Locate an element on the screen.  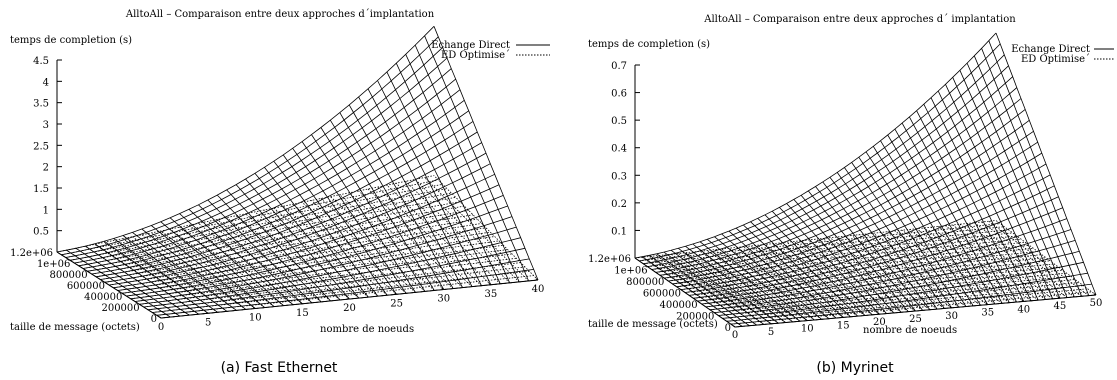
z-tick-label: 3.5 is located at coordinates (41, 104).